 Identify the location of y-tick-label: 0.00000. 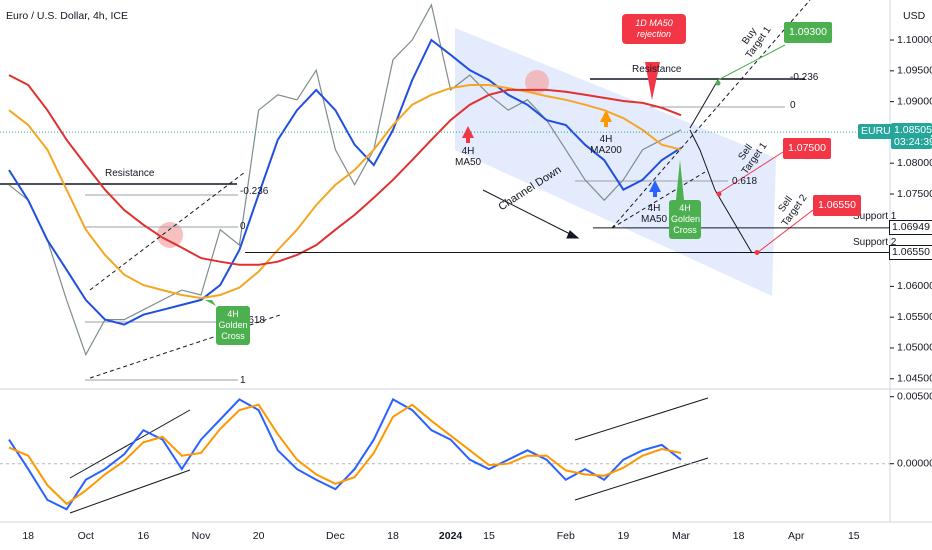
(914, 463).